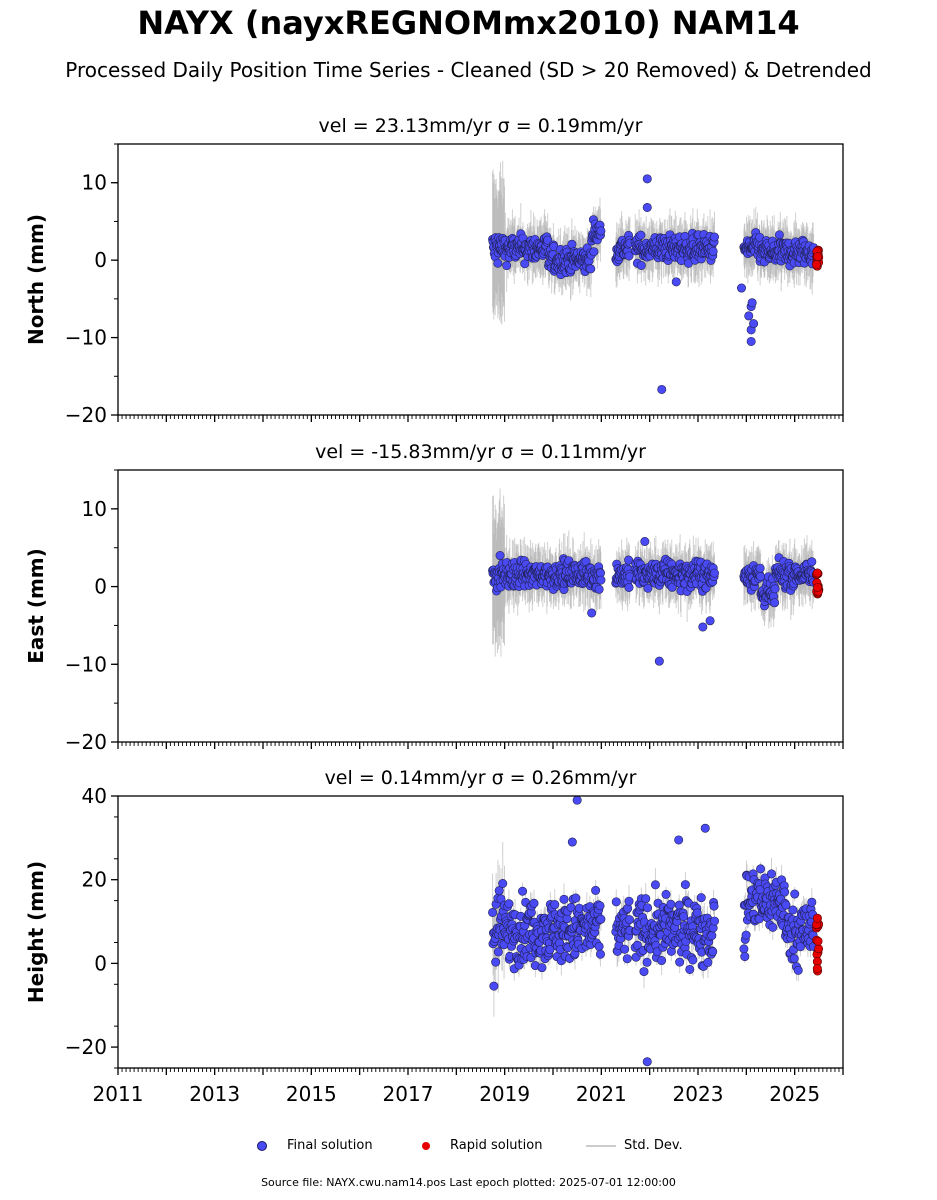 Image resolution: width=937 pixels, height=1200 pixels. What do you see at coordinates (36, 932) in the screenshot?
I see `y-axis-label: Height (mm)` at bounding box center [36, 932].